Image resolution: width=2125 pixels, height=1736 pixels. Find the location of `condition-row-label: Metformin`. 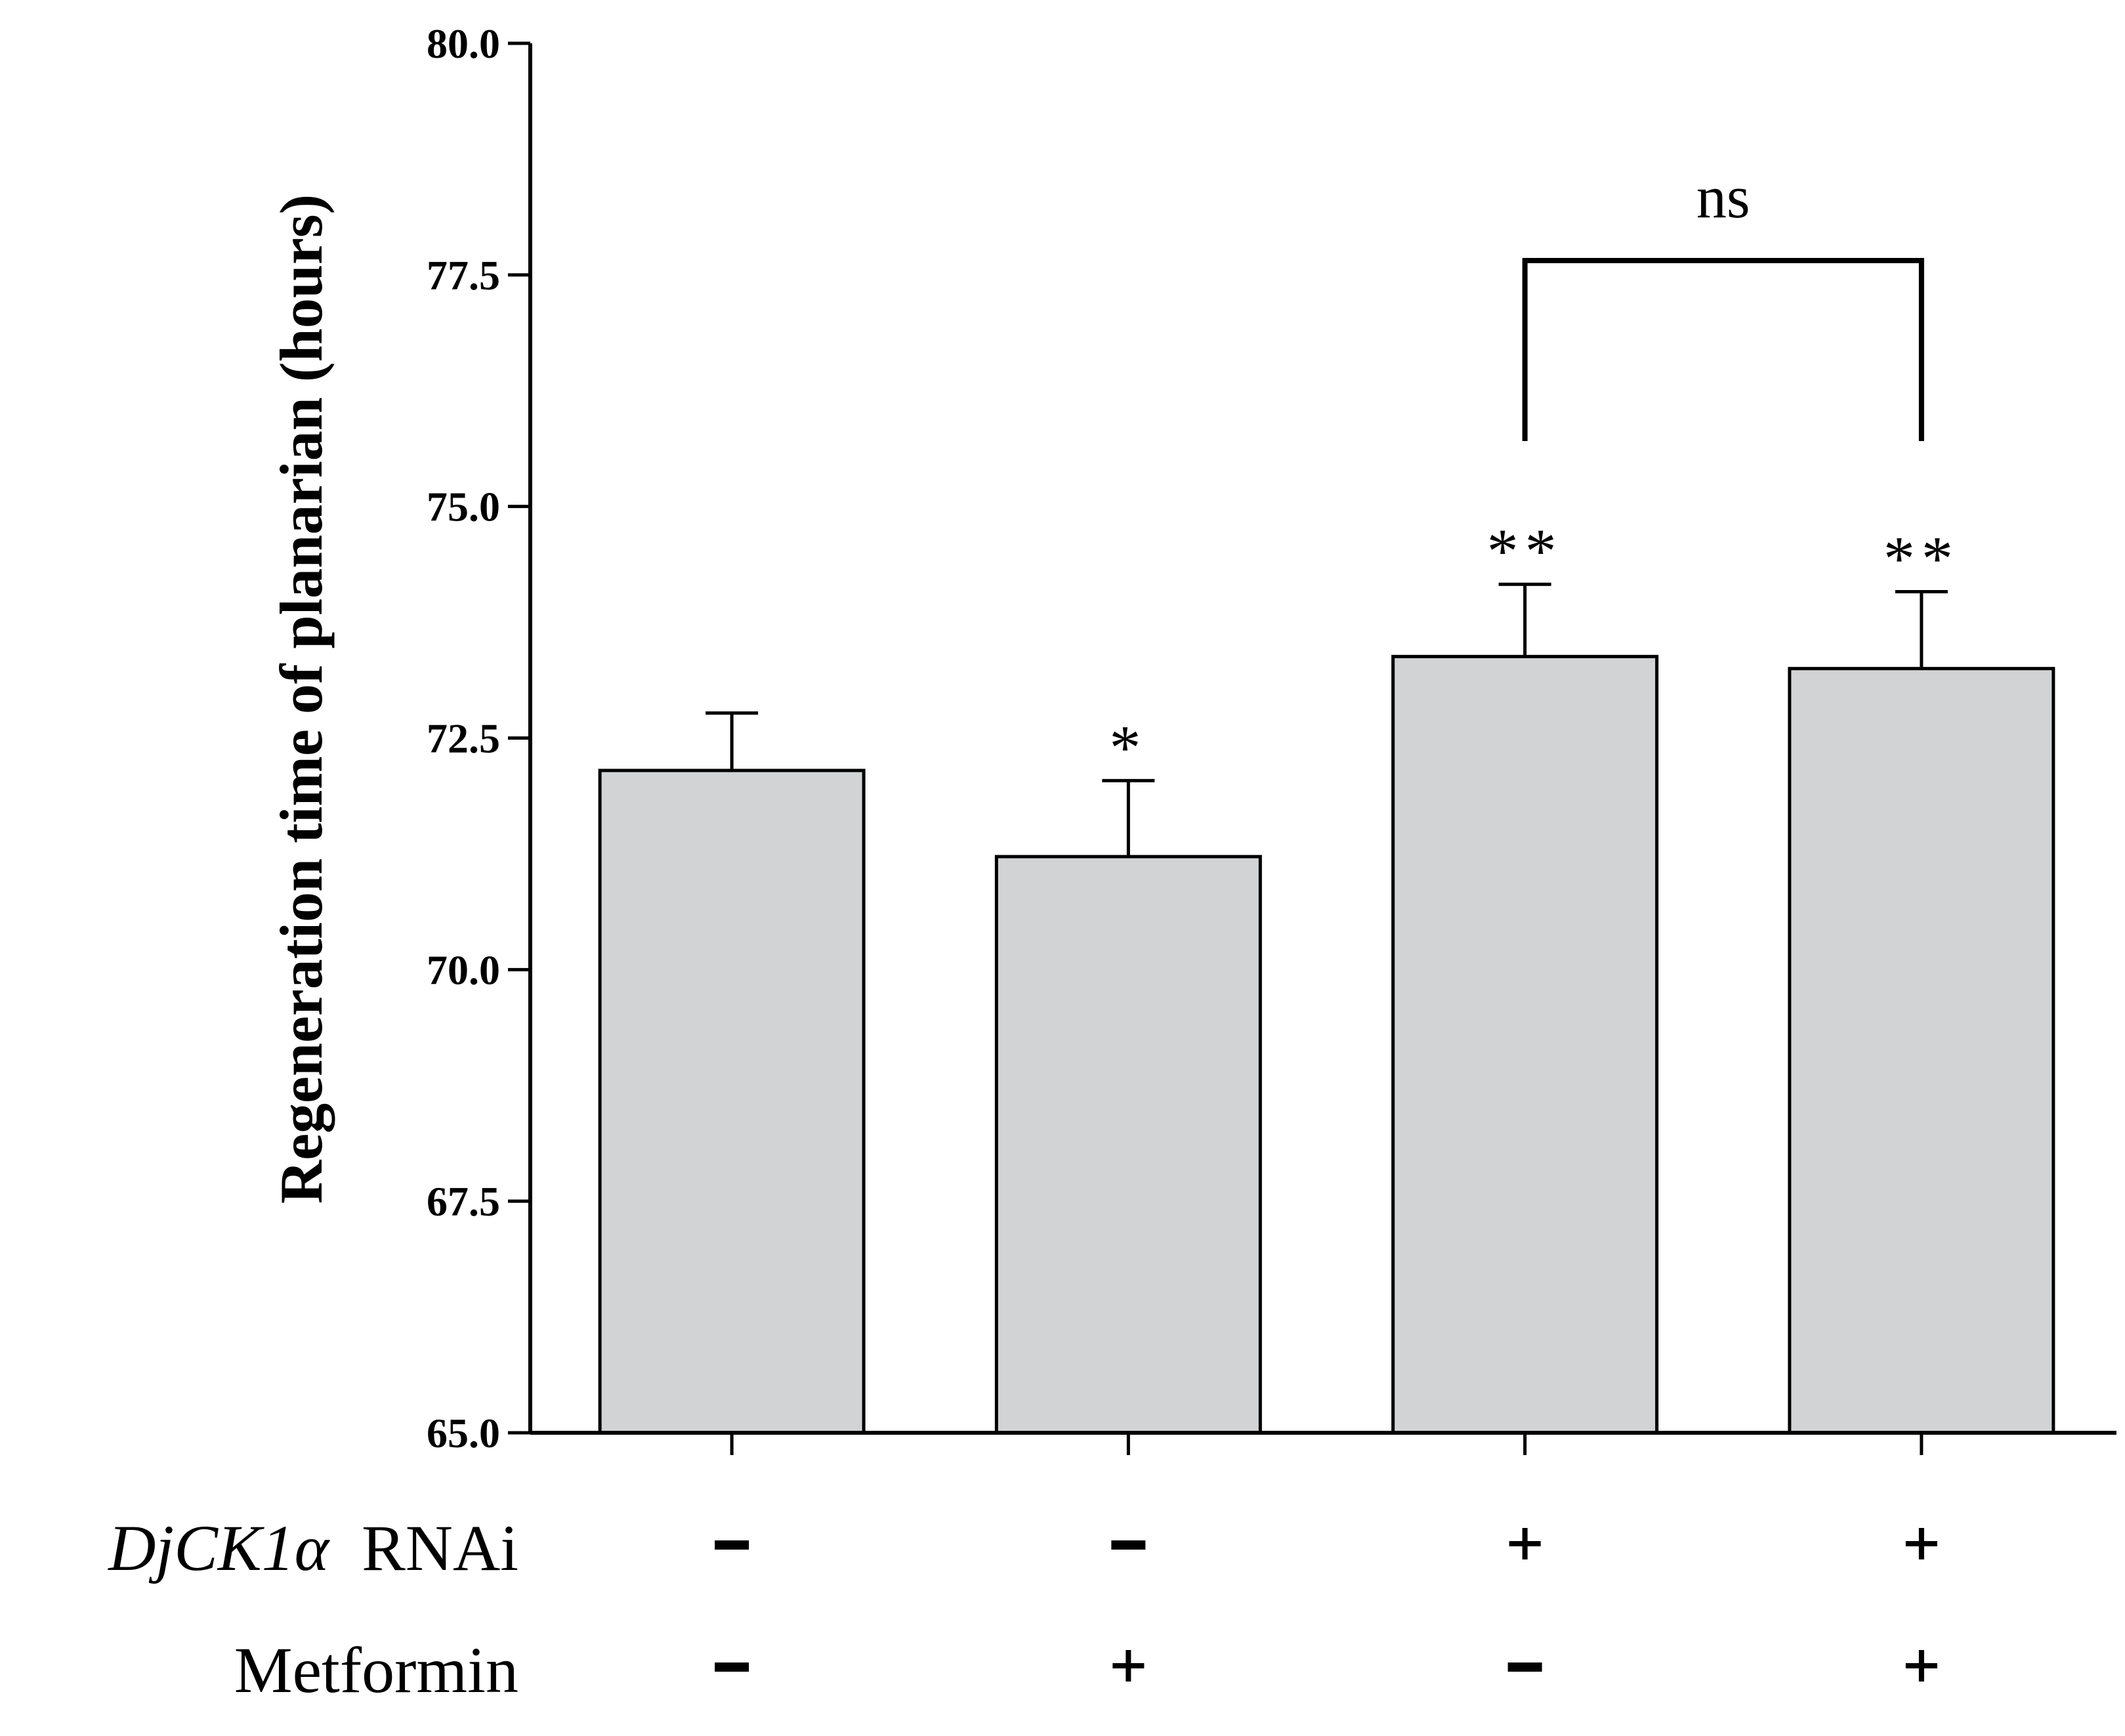

condition-row-label: Metformin is located at coordinates (376, 1670).